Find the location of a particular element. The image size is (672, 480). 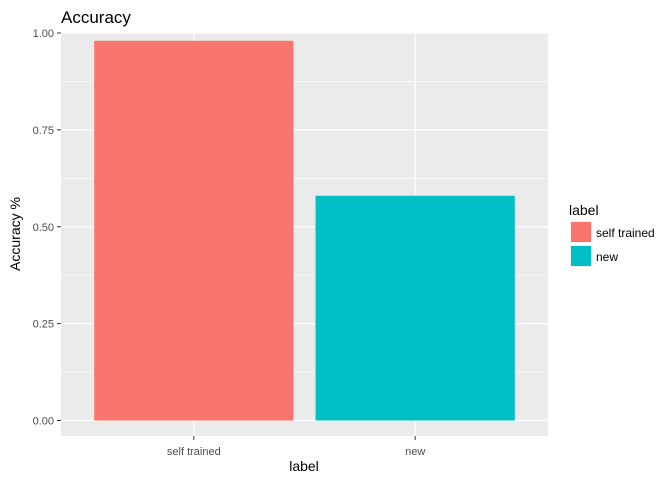

legend: label self trained new is located at coordinates (612, 234).